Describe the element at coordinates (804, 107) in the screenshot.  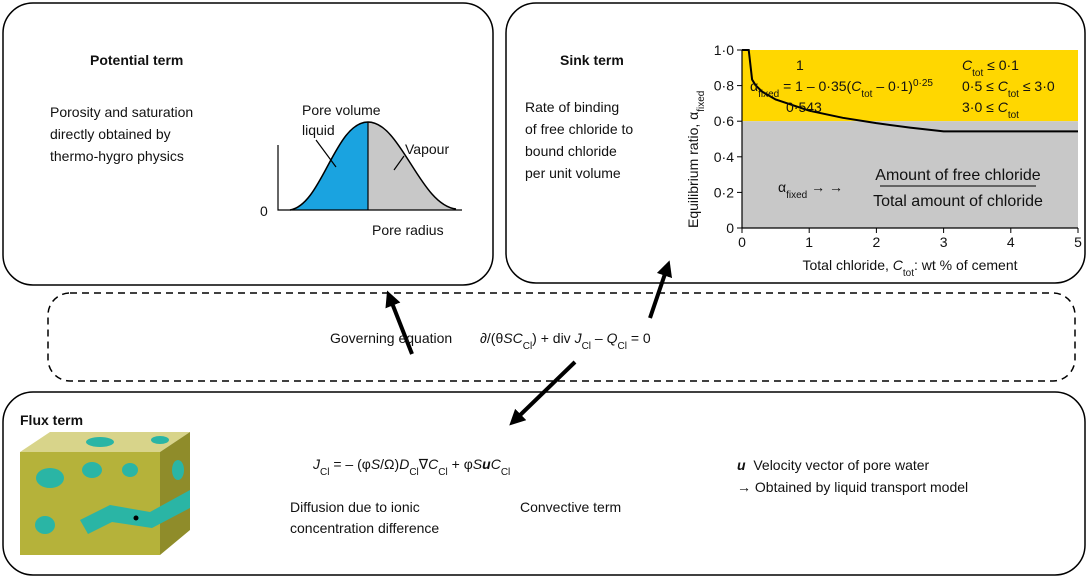
I see `annotation: 0·543` at that location.